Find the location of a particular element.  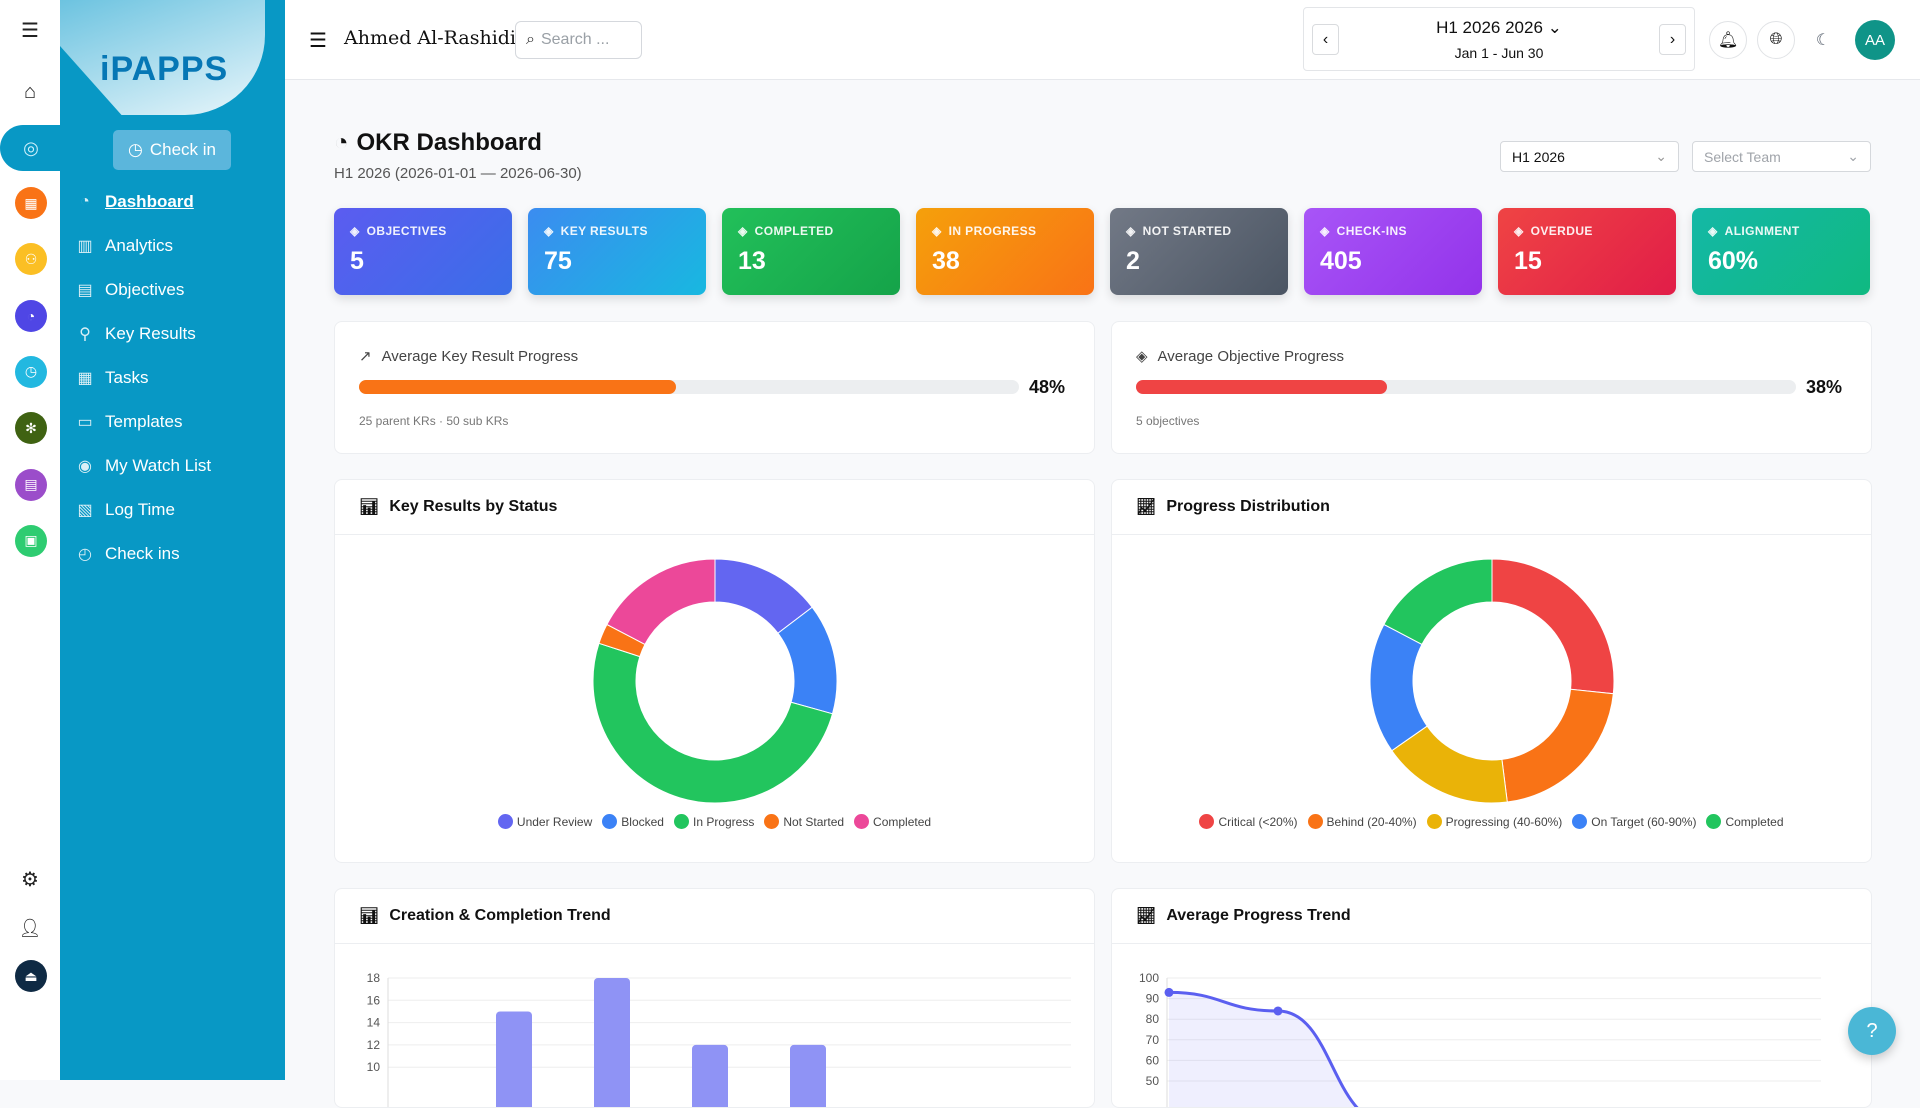

sidebar-item-objectives: ▤ Objectives is located at coordinates (129, 290).